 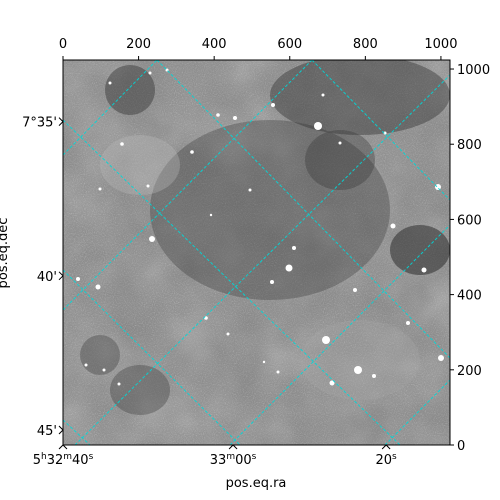 I want to click on right-tick-label: 200, so click(x=469, y=371).